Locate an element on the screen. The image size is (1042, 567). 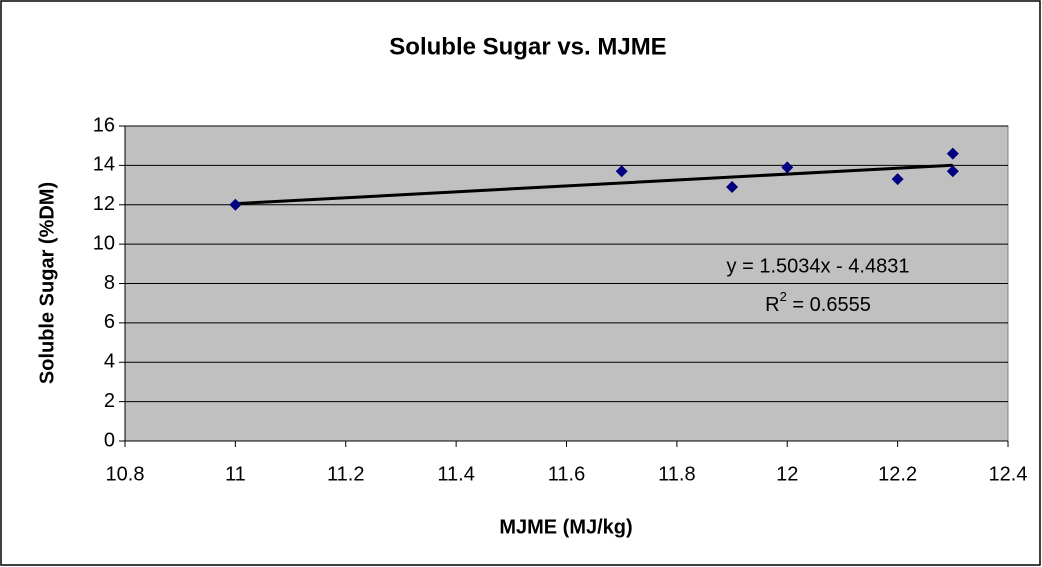
r-squared-r: R is located at coordinates (772, 305).